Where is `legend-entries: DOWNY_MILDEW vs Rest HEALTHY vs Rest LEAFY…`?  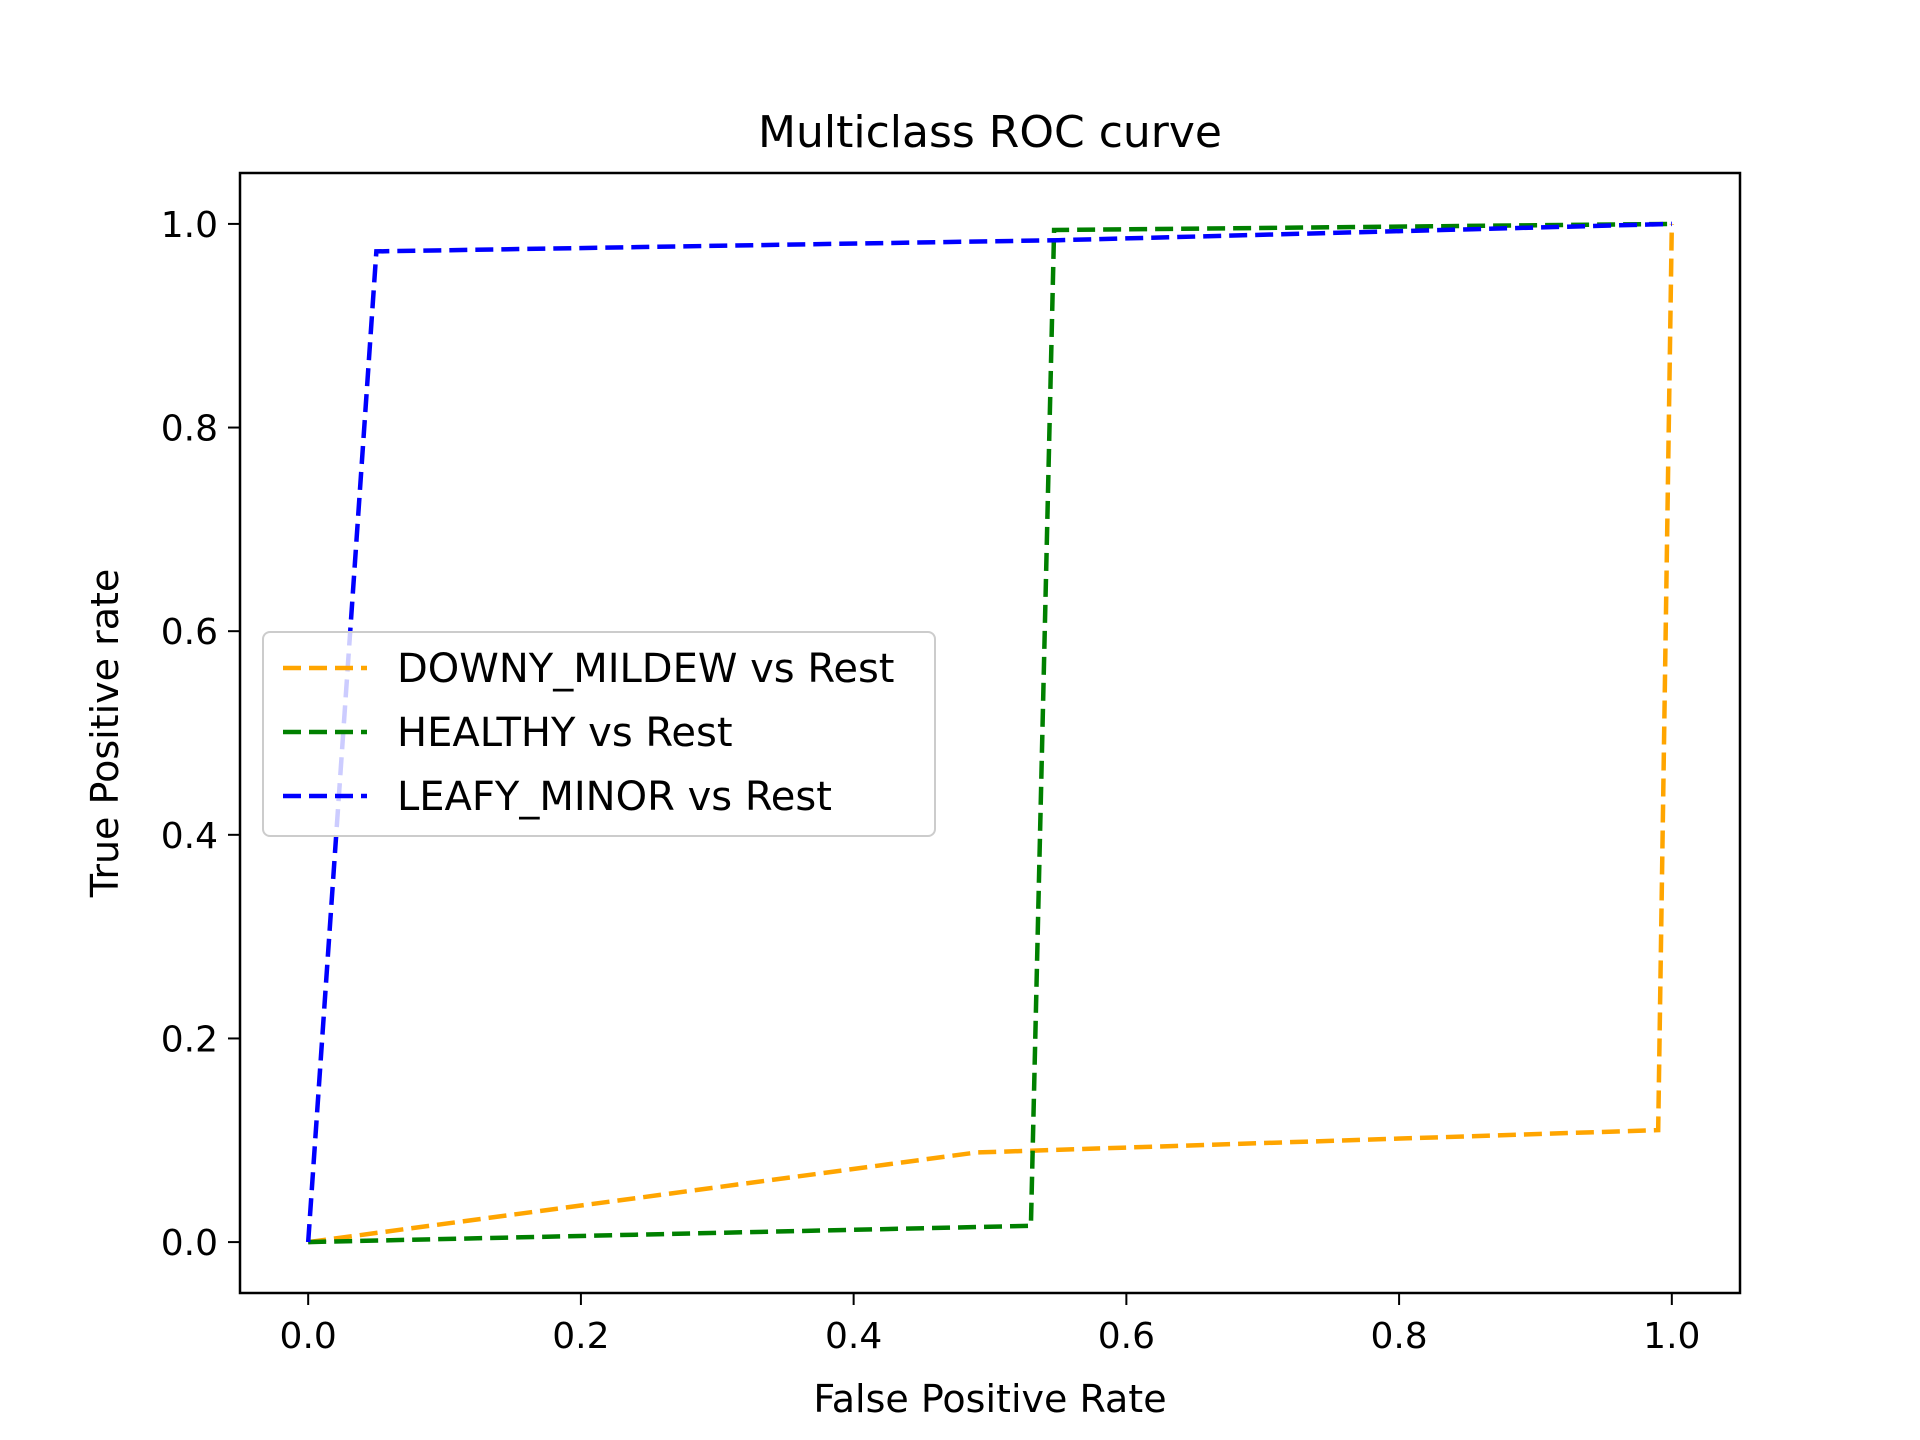 legend-entries: DOWNY_MILDEW vs Rest HEALTHY vs Rest LEAFY… is located at coordinates (588, 733).